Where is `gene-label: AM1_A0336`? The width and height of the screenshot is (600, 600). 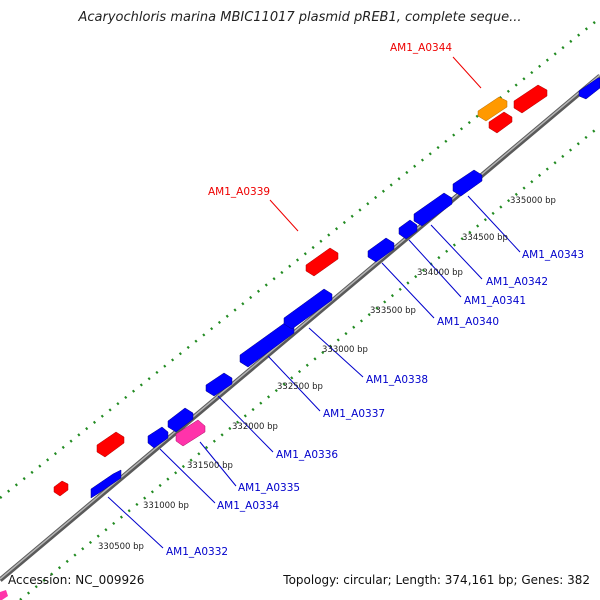 gene-label: AM1_A0336 is located at coordinates (307, 455).